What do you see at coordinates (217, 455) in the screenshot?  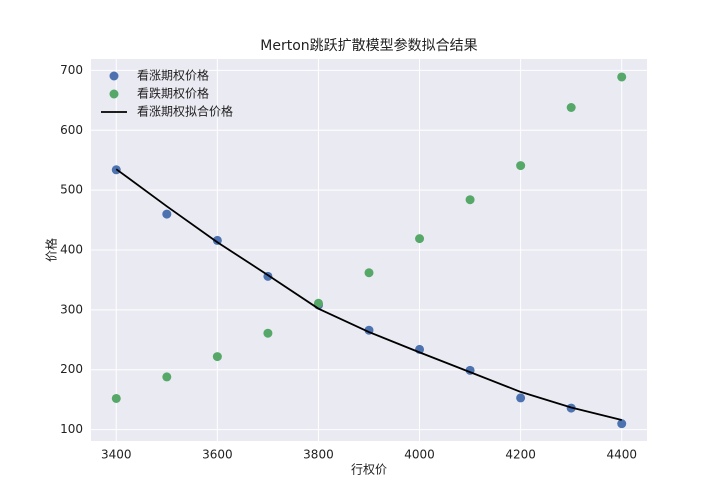 I see `x-tick-label: 3600` at bounding box center [217, 455].